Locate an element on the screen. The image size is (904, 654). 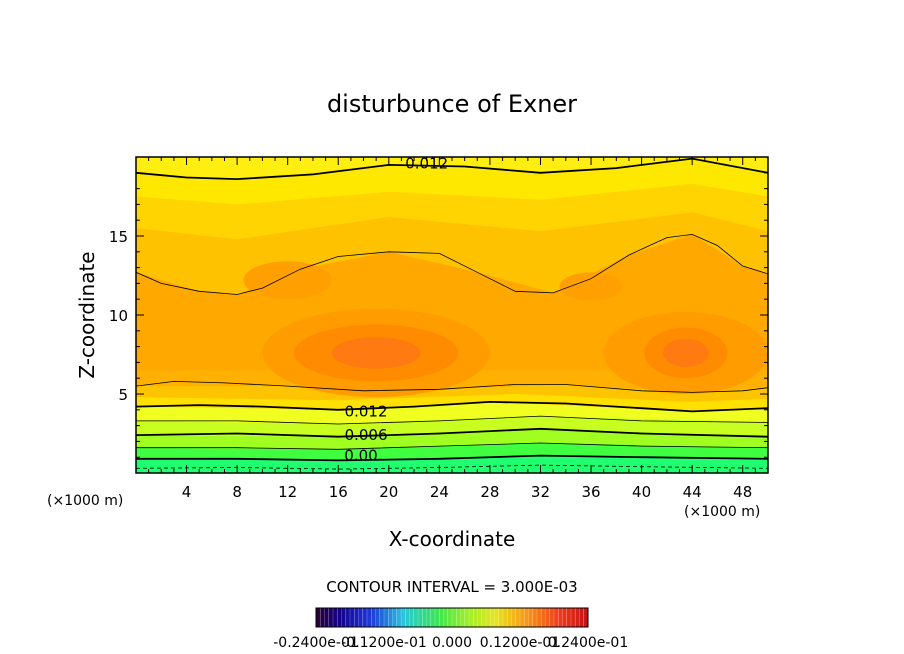
x-tick-label: 48 is located at coordinates (742, 492).